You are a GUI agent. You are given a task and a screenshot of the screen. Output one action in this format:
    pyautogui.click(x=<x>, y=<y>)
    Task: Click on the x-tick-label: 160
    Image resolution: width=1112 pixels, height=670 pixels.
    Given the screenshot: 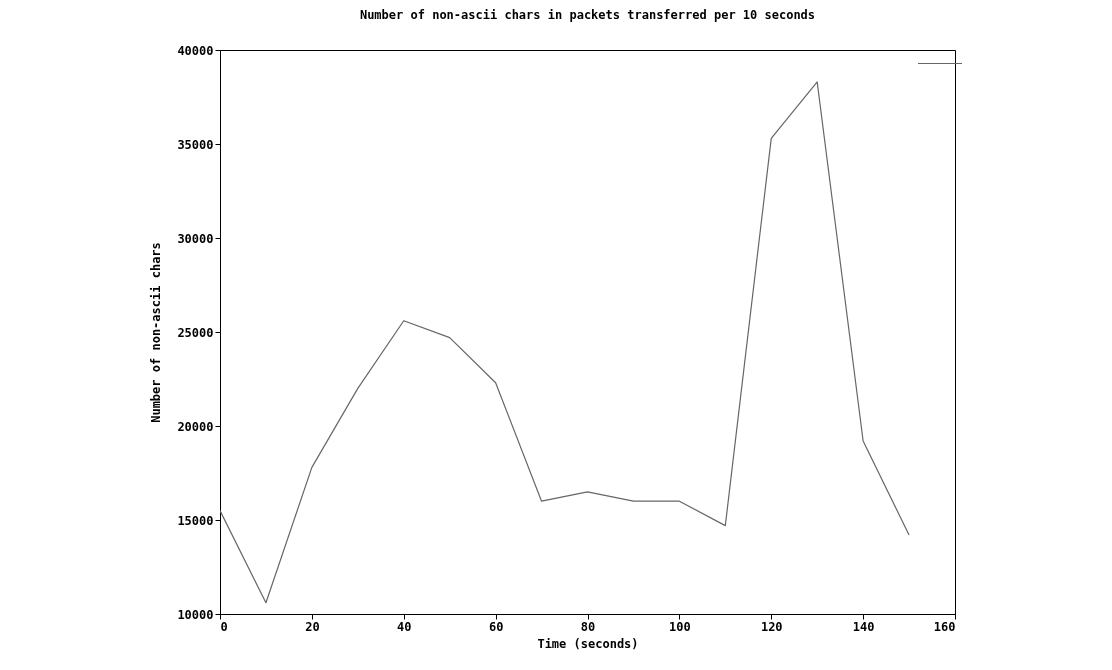 What is the action you would take?
    pyautogui.click(x=944, y=626)
    